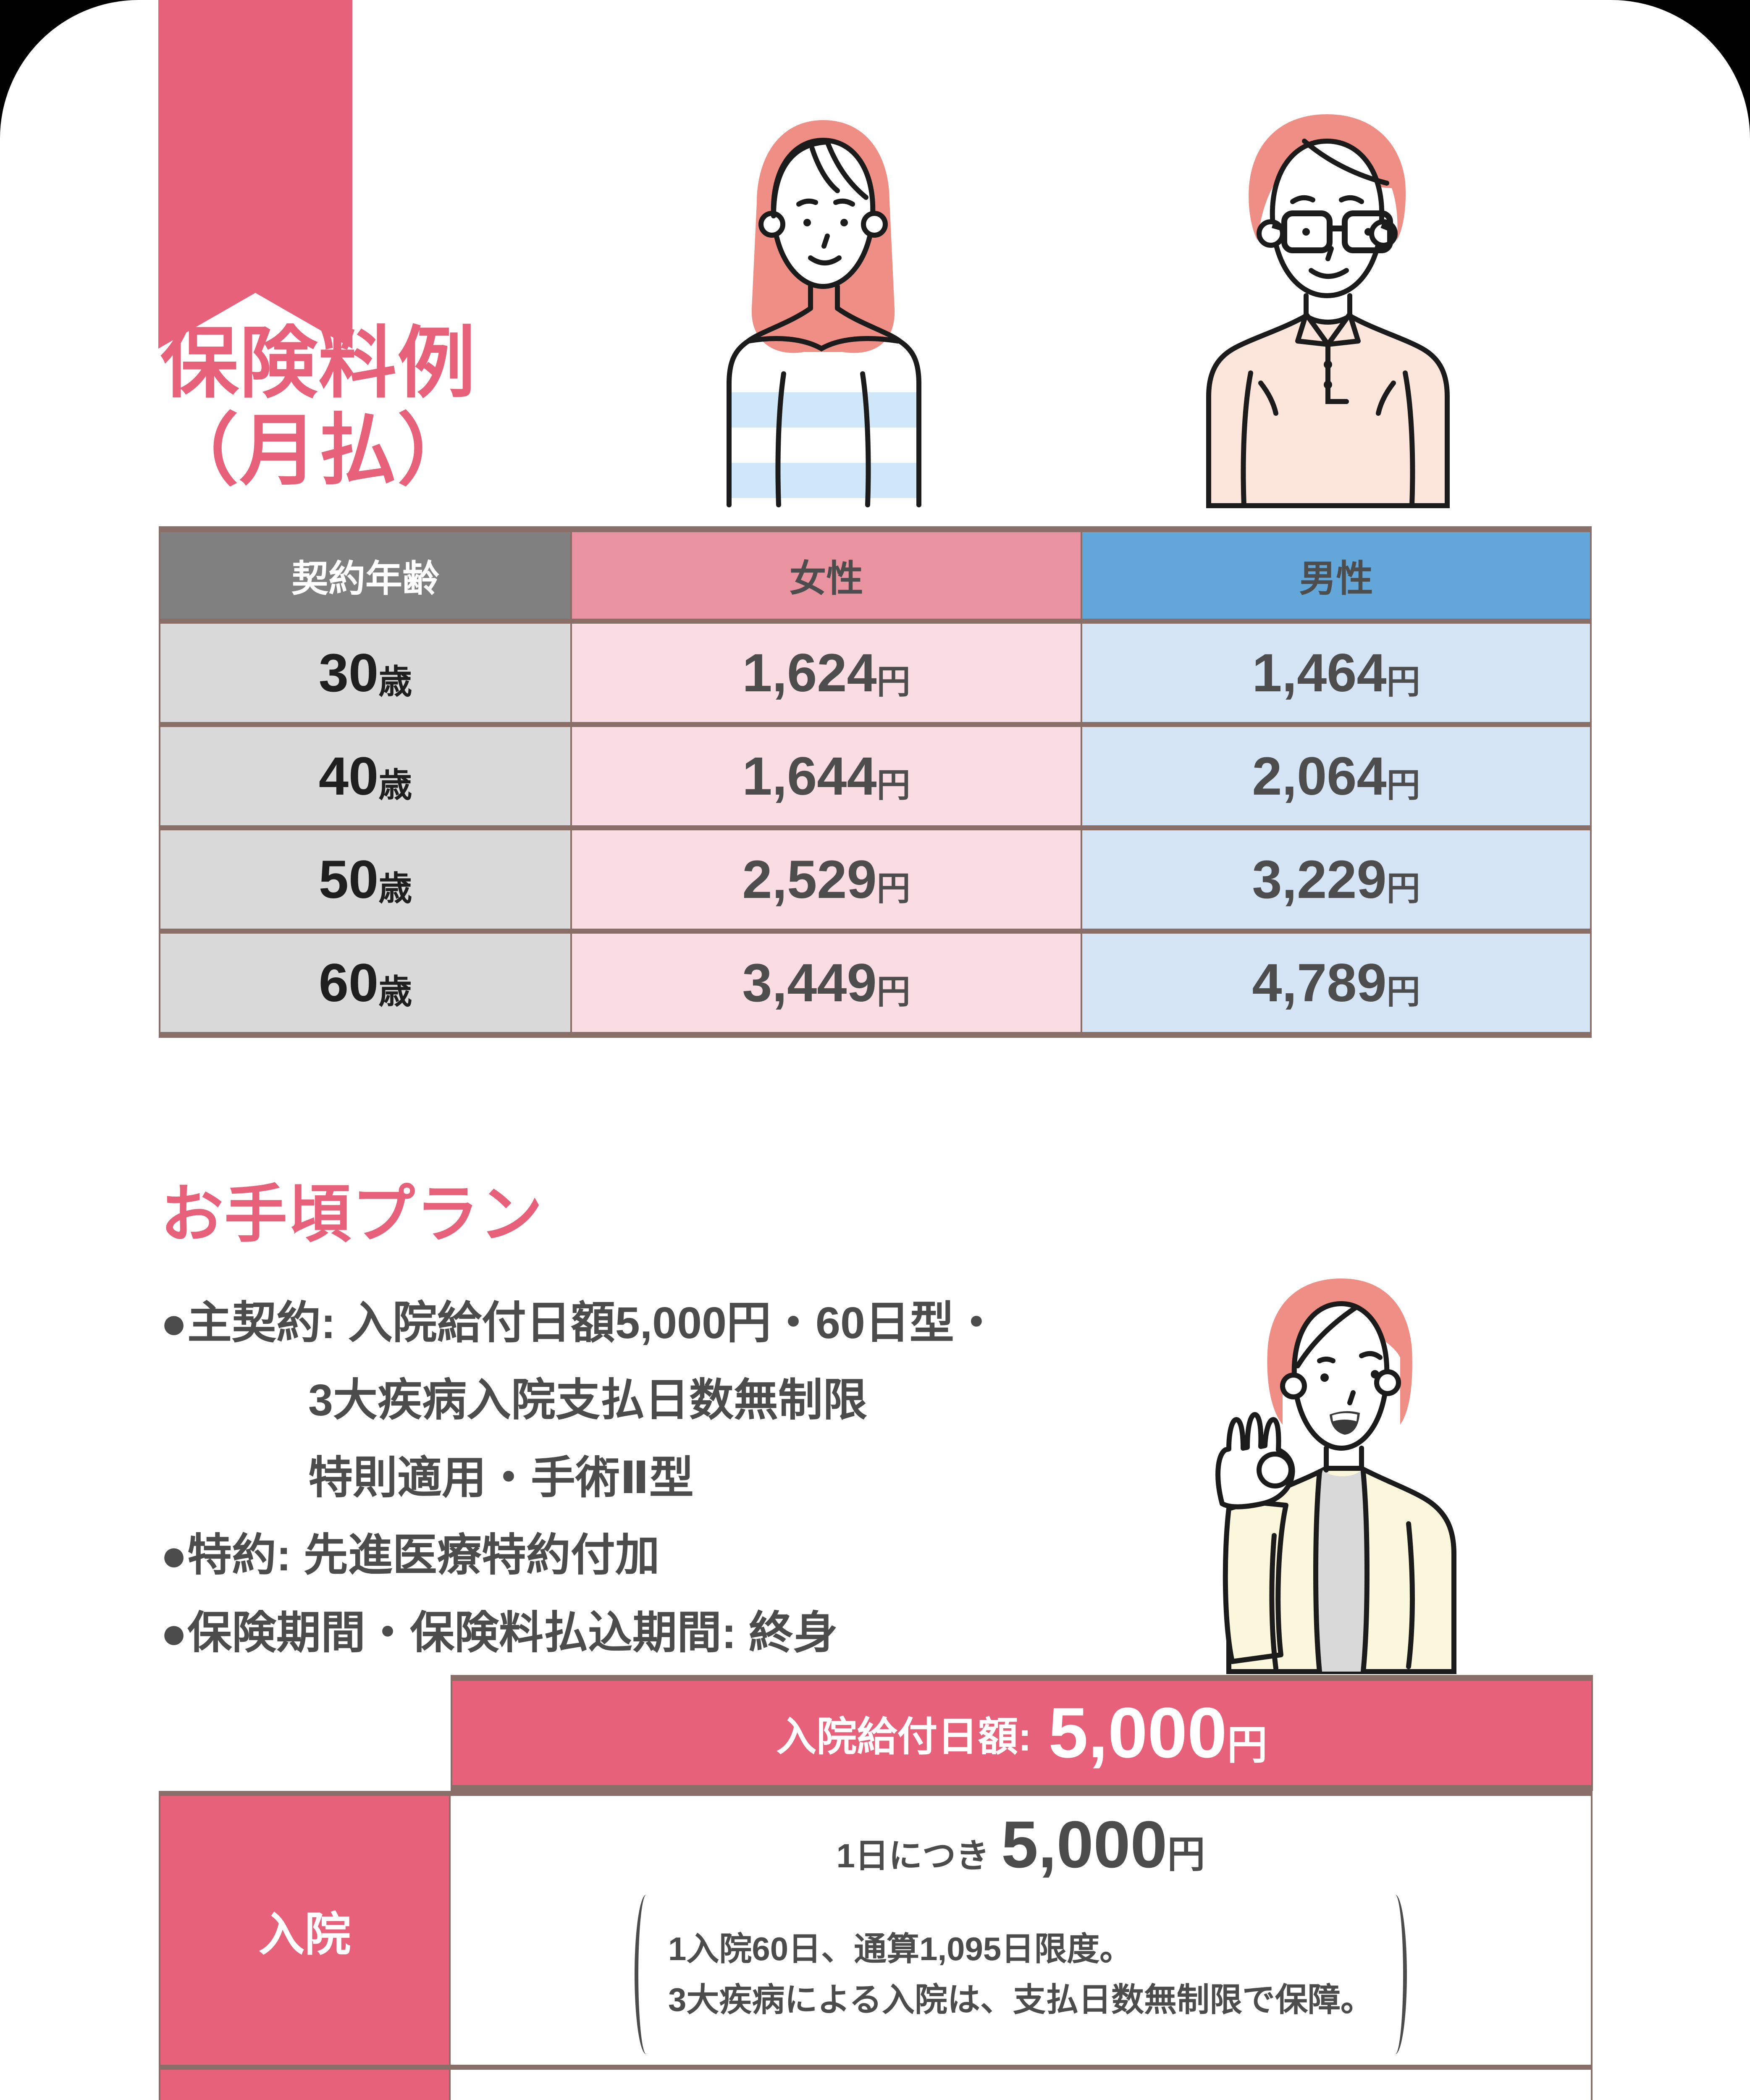  What do you see at coordinates (348, 776) in the screenshot?
I see `age-value: 40` at bounding box center [348, 776].